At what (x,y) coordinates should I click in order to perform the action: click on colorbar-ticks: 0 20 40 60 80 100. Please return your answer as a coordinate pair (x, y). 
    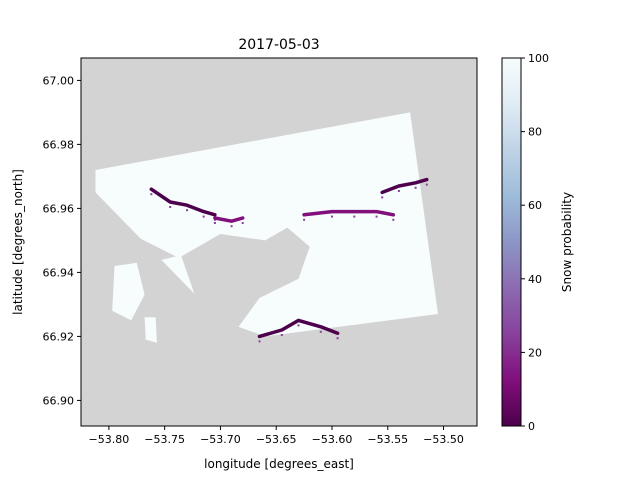
    Looking at the image, I should click on (535, 242).